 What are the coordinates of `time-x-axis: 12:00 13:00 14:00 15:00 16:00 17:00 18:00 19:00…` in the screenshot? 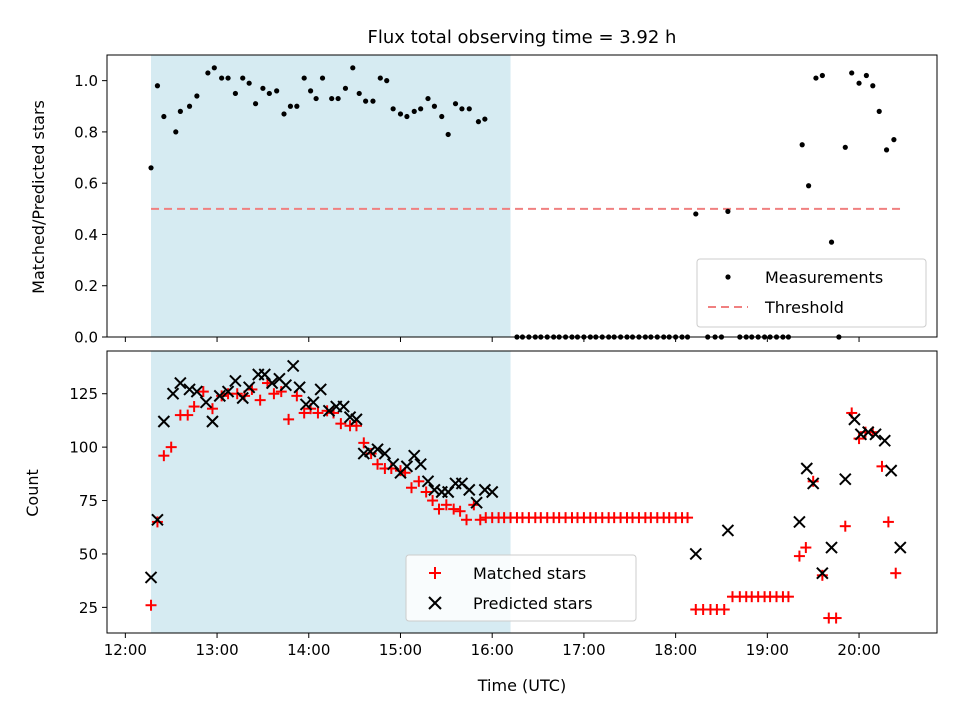 It's located at (492, 646).